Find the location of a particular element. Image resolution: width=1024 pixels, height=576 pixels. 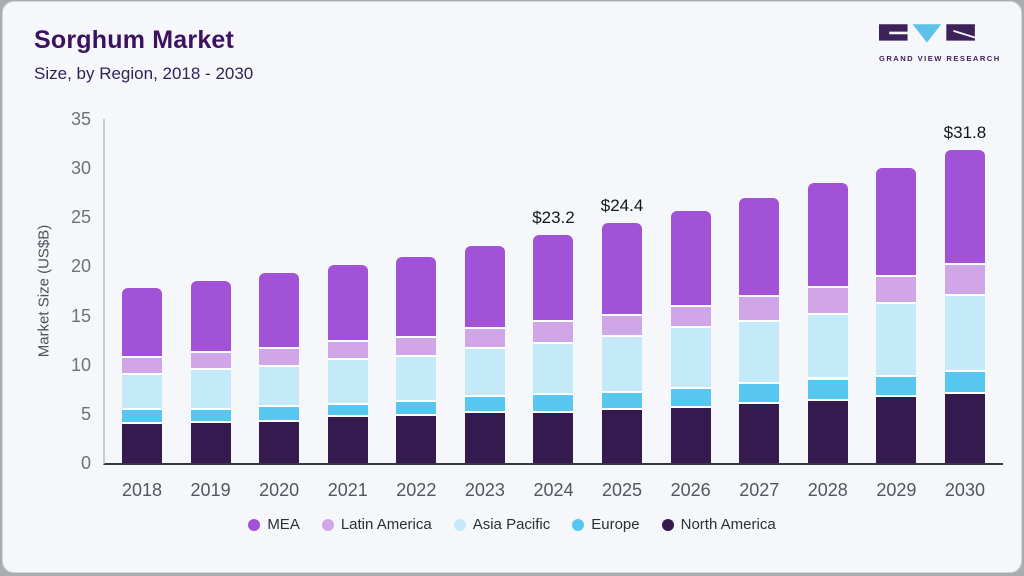

bar-segment-asia-pacific-2018 is located at coordinates (142, 392).